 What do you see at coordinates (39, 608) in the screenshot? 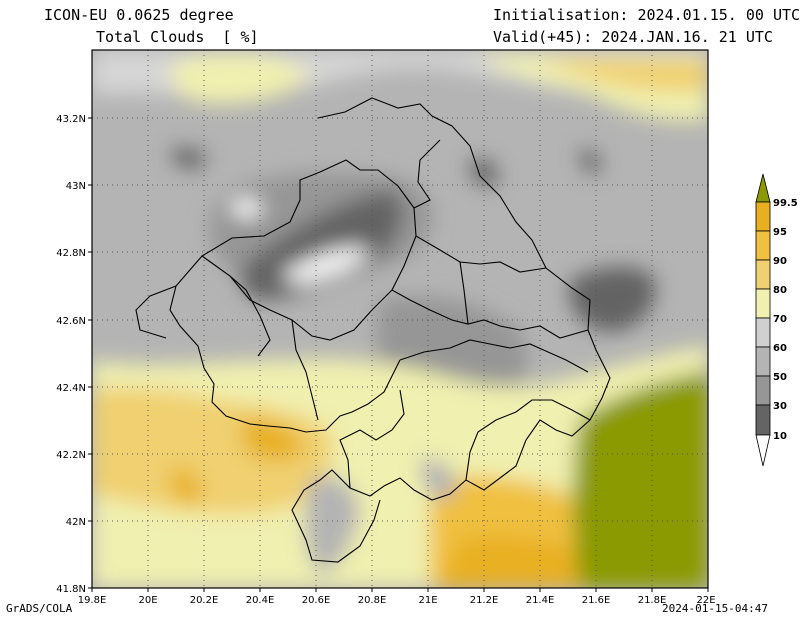
I see `grads-credit: GrADS/COLA` at bounding box center [39, 608].